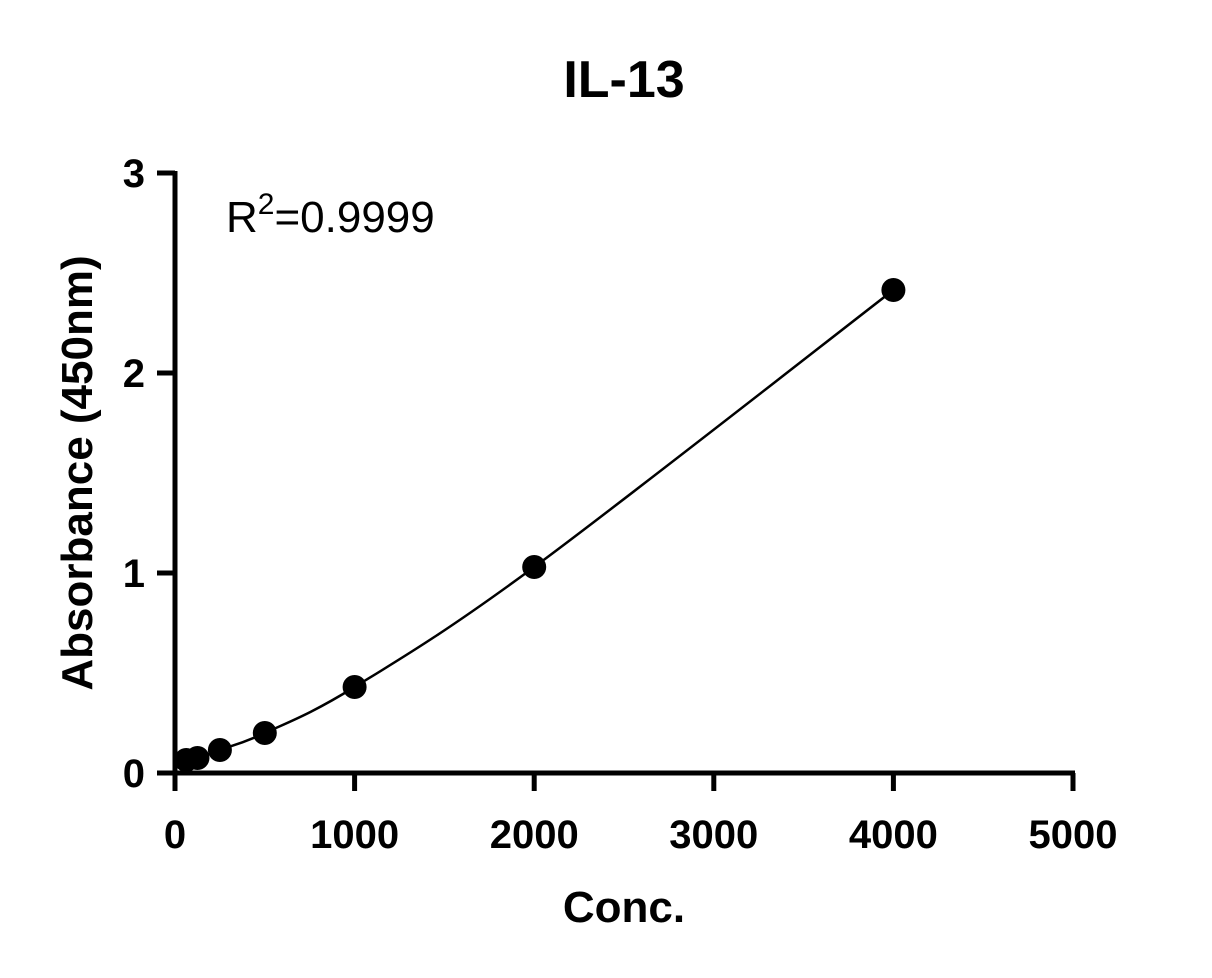  What do you see at coordinates (134, 174) in the screenshot?
I see `y-tick-label: 3` at bounding box center [134, 174].